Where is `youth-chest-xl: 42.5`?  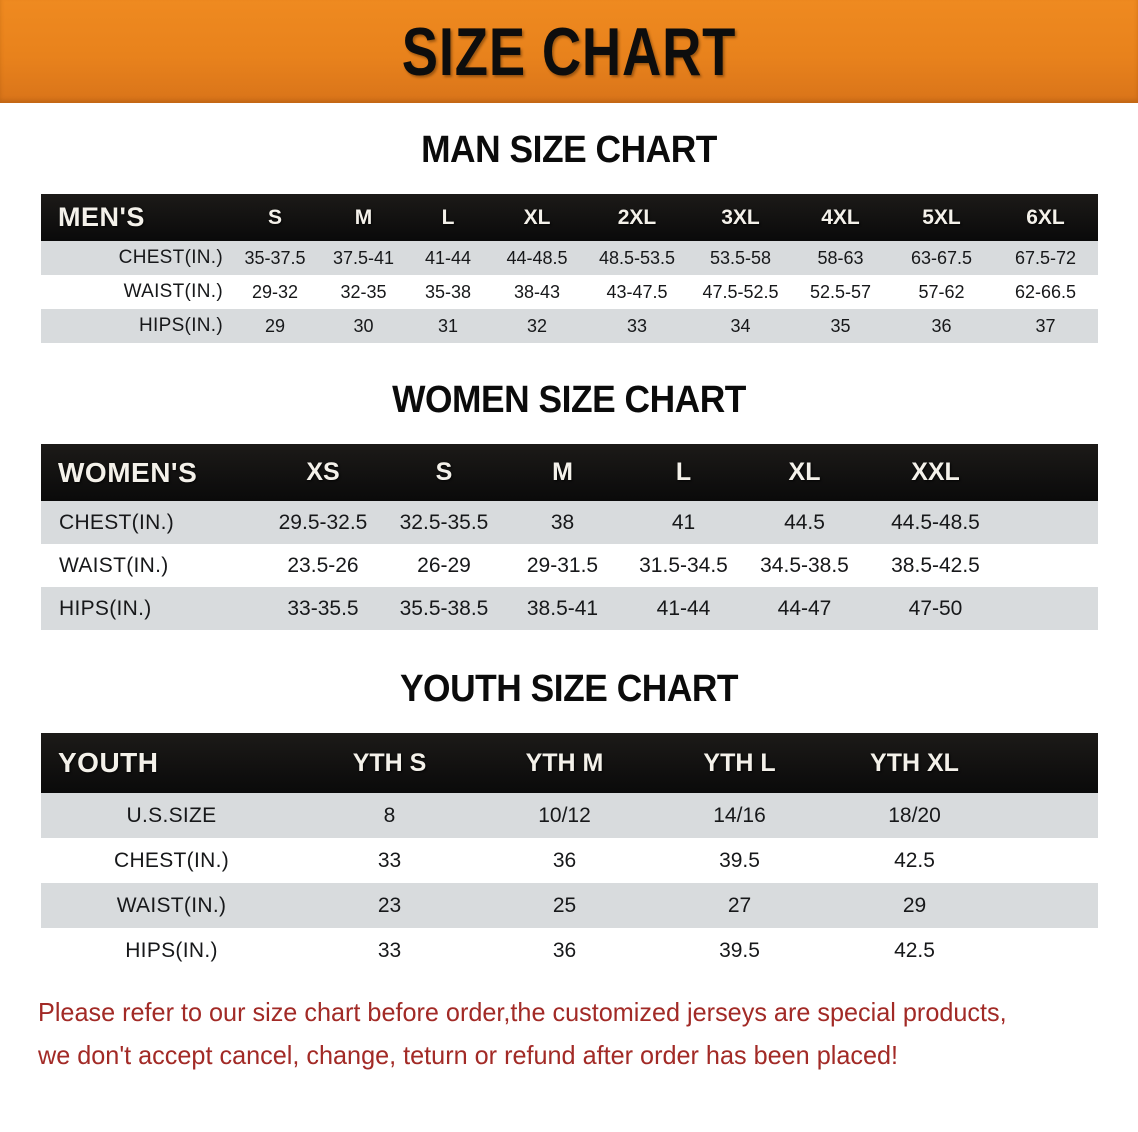
youth-chest-xl: 42.5 is located at coordinates (914, 860).